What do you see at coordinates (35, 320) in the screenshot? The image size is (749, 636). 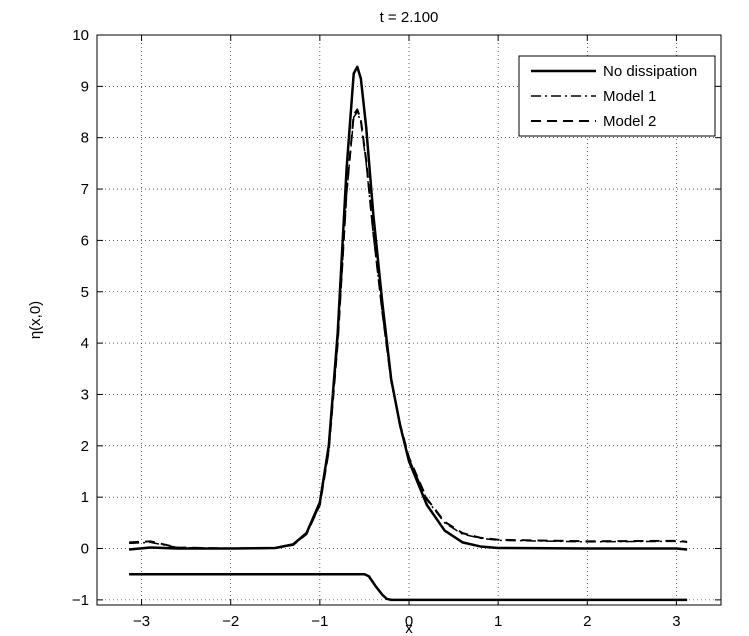 I see `y-axis-label: η(x,0)` at bounding box center [35, 320].